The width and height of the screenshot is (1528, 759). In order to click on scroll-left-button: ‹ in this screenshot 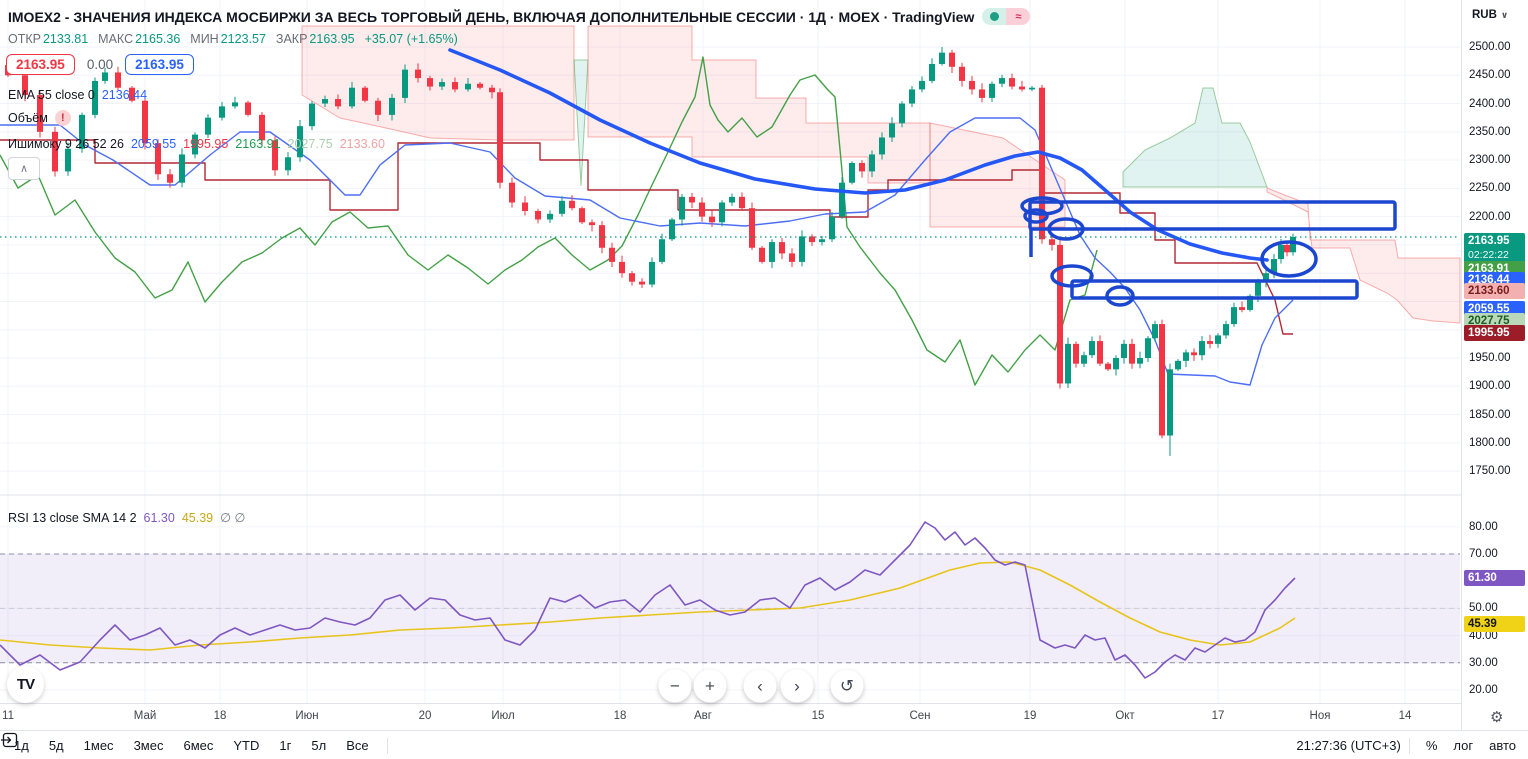, I will do `click(760, 686)`.